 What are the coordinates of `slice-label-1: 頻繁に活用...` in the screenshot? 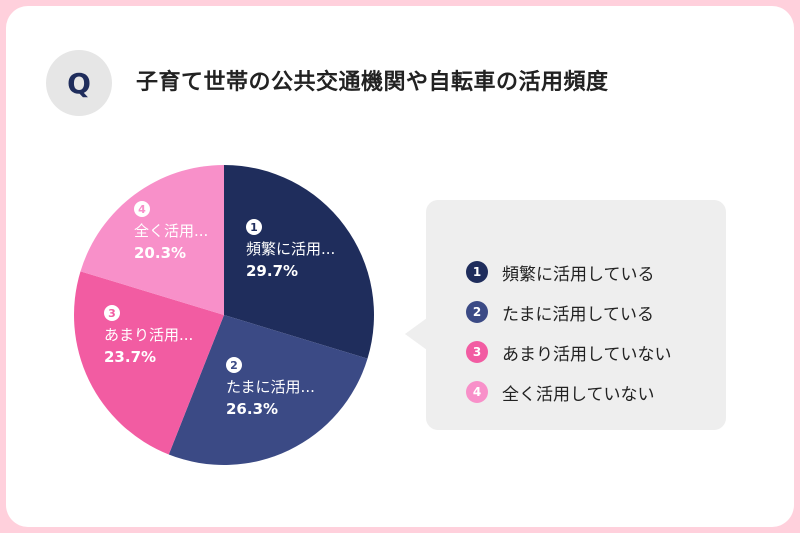 It's located at (290, 249).